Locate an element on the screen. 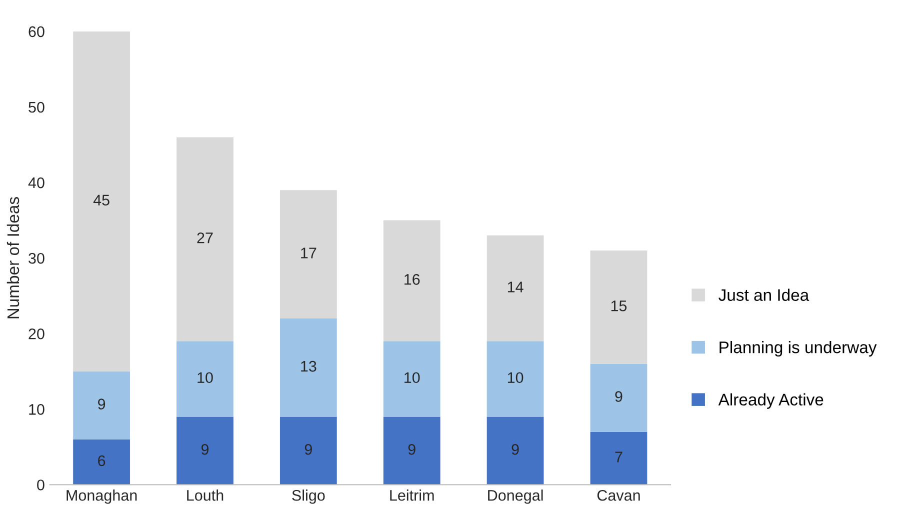 The height and width of the screenshot is (524, 906). data-label: 15 is located at coordinates (619, 306).